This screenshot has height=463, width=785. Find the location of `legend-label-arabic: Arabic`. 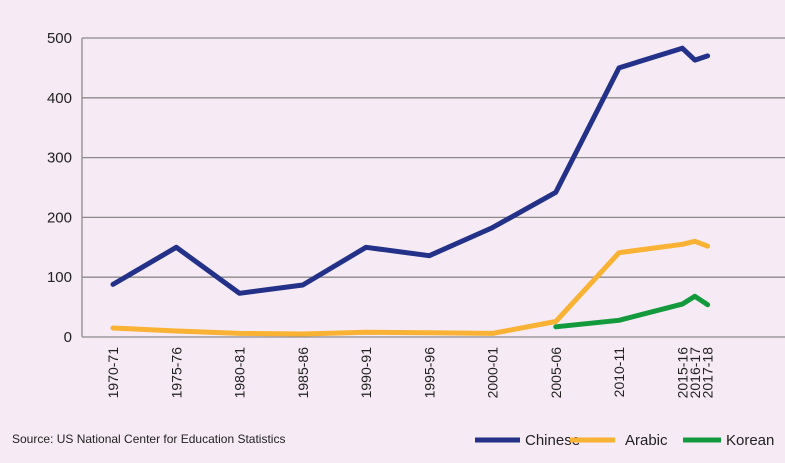

legend-label-arabic: Arabic is located at coordinates (646, 440).